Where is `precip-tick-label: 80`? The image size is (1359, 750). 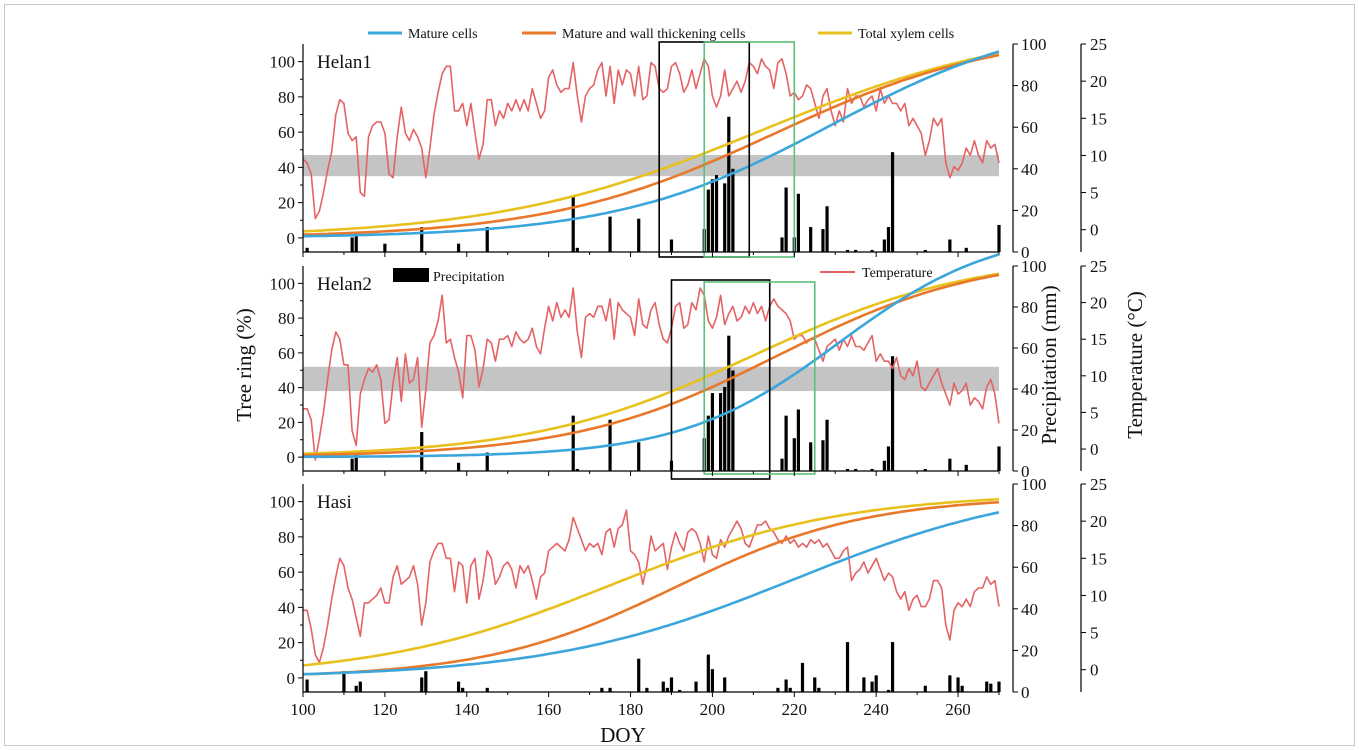
precip-tick-label: 80 is located at coordinates (1029, 307).